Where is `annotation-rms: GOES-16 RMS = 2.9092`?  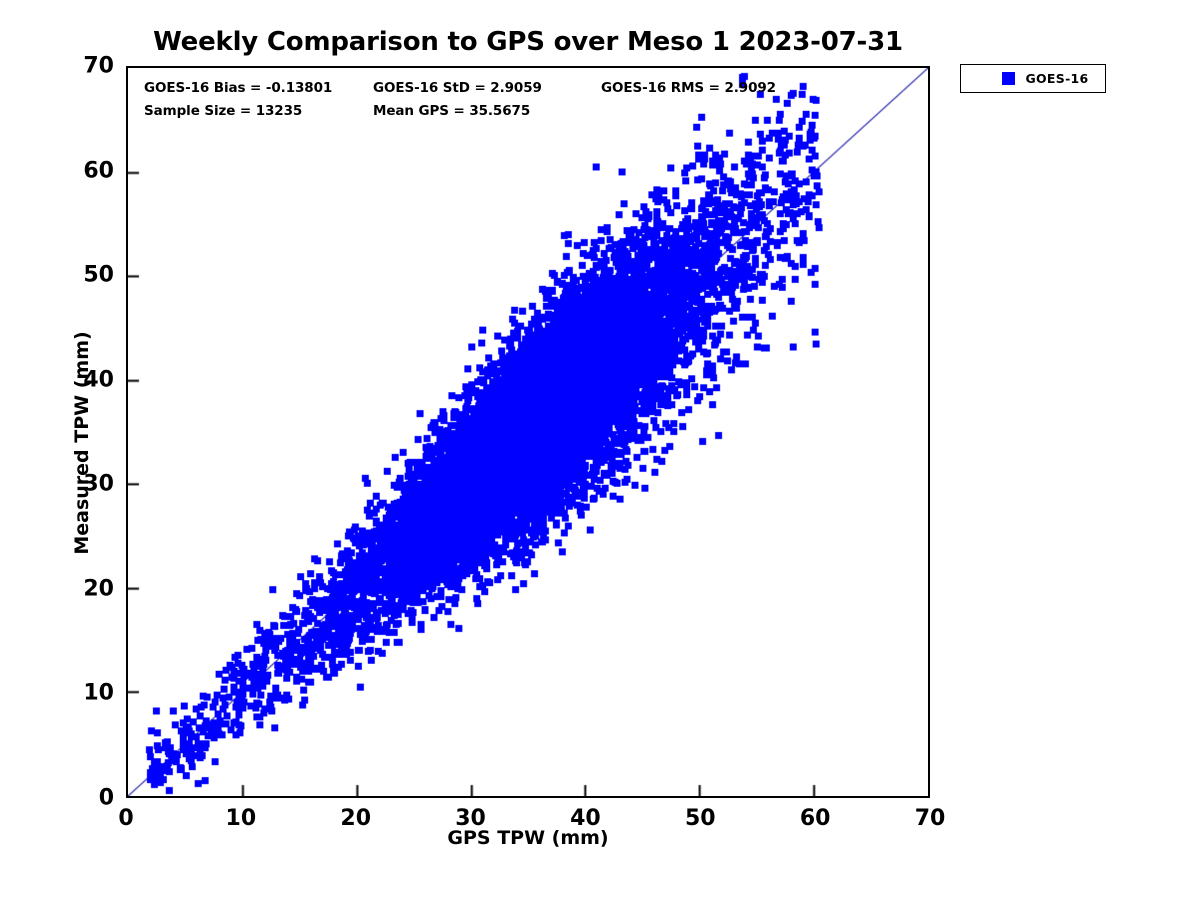 annotation-rms: GOES-16 RMS = 2.9092 is located at coordinates (688, 88).